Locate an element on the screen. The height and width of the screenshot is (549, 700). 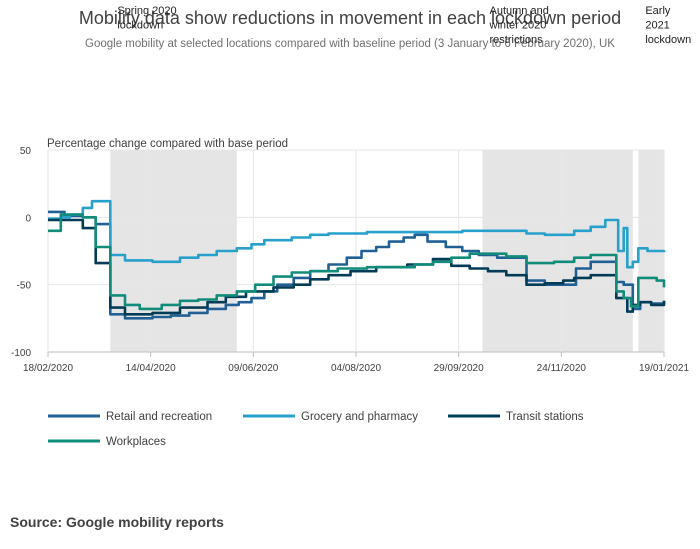
y-tick-label: -100 is located at coordinates (21, 353).